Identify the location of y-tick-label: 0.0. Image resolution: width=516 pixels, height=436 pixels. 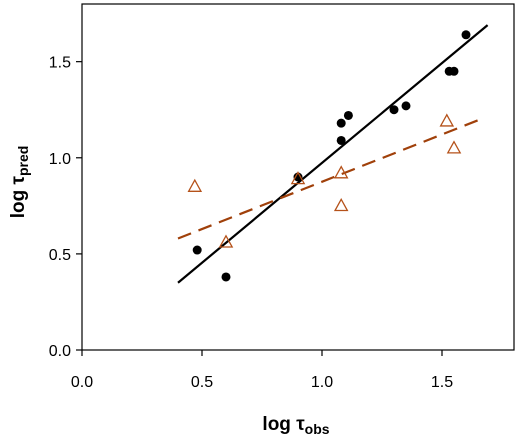
(60, 351).